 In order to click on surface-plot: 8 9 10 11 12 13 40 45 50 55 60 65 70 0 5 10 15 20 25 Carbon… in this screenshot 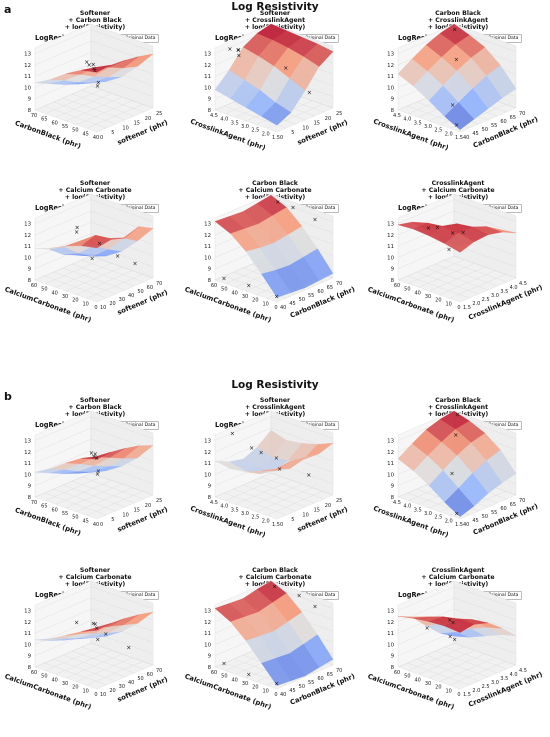, I will do `click(91, 473)`.